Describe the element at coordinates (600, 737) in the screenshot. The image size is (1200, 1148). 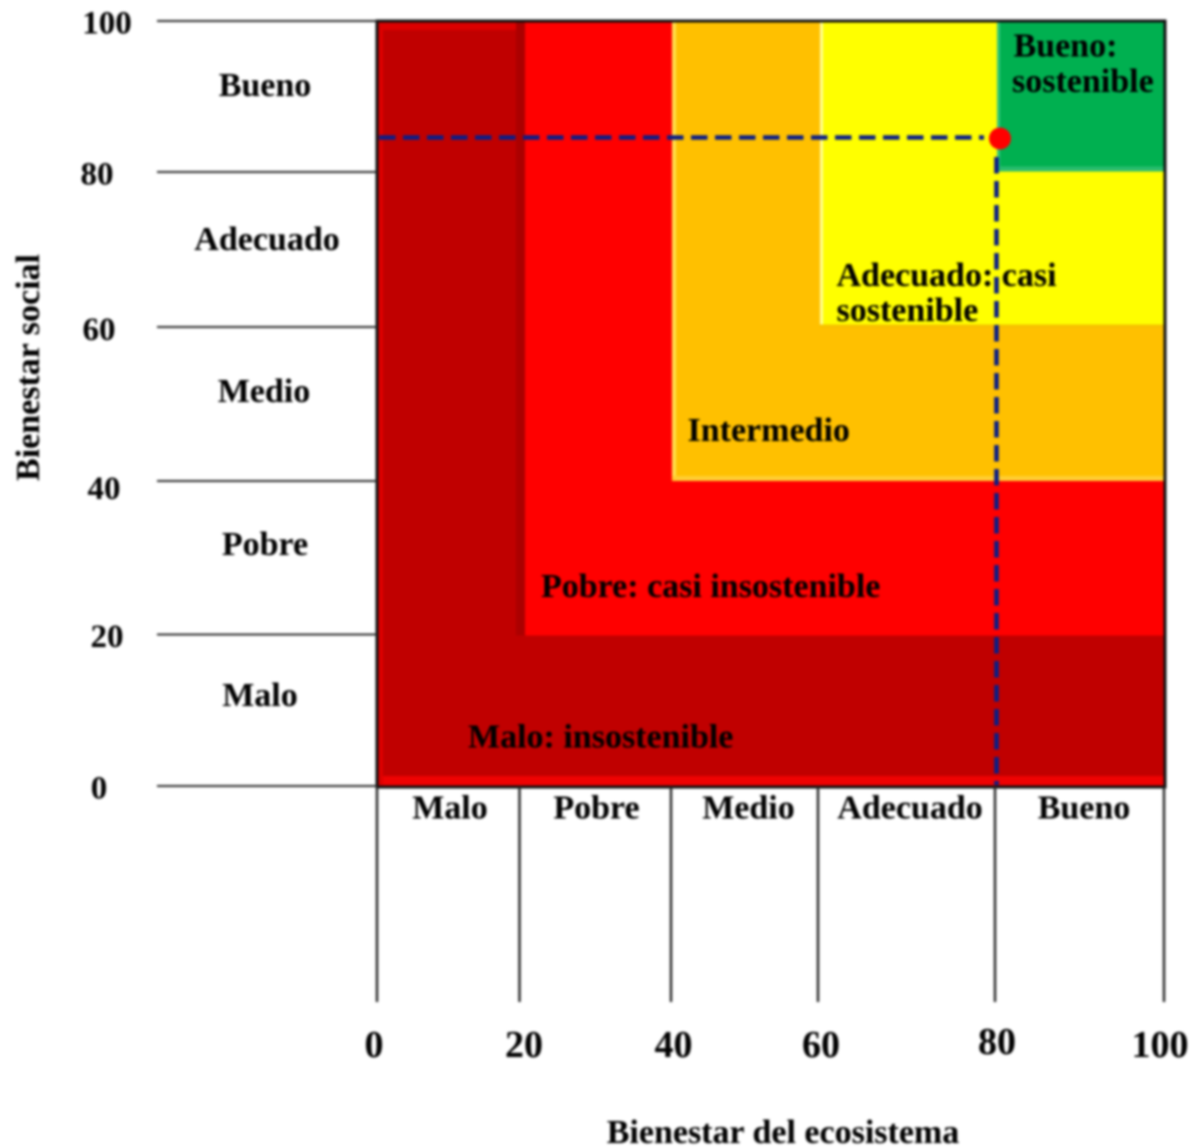
I see `svg-text: Malo: insostenible` at that location.